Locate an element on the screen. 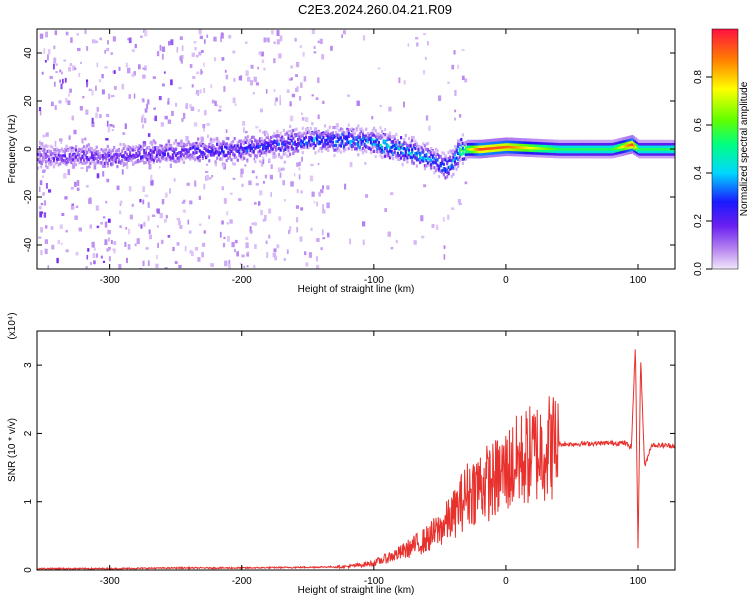 The height and width of the screenshot is (600, 750). snr-xtick-label: -200 is located at coordinates (242, 581).